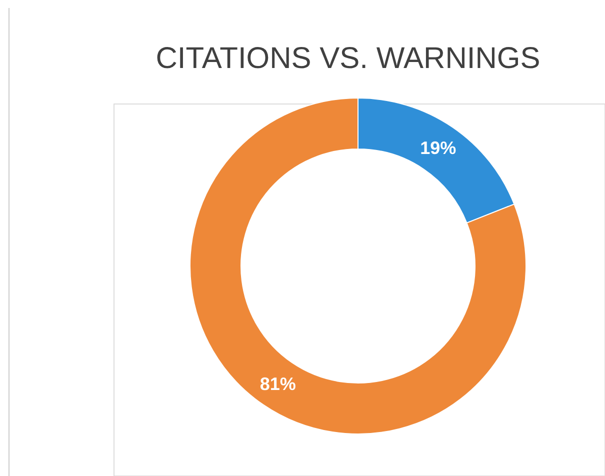  I want to click on data-label: 19%, so click(438, 148).